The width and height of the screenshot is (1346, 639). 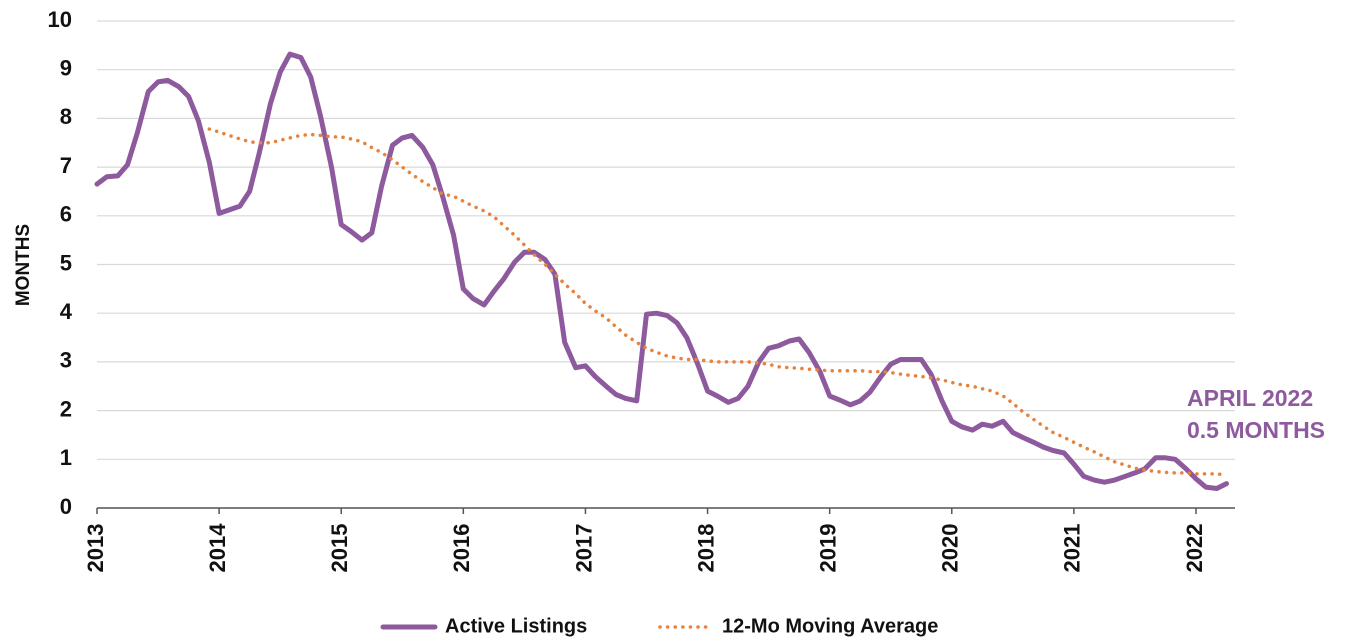 What do you see at coordinates (66, 116) in the screenshot?
I see `y-tick-label: 8` at bounding box center [66, 116].